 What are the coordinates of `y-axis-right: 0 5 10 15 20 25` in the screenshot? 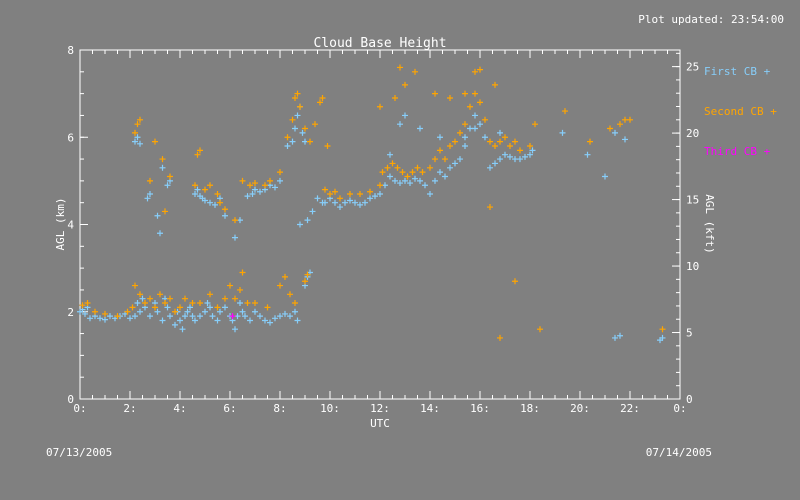 It's located at (685, 229).